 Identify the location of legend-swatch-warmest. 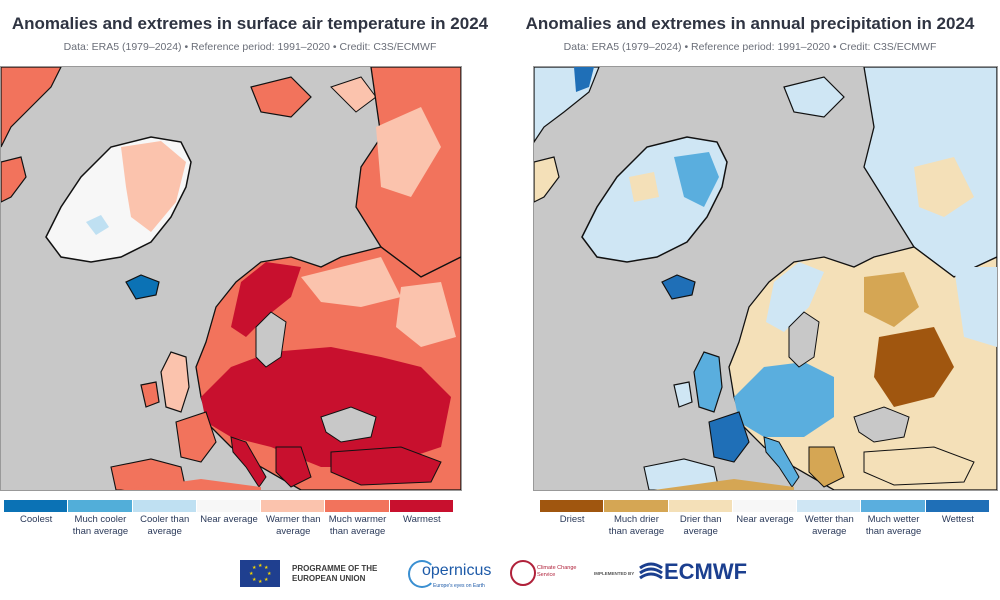
(421, 506).